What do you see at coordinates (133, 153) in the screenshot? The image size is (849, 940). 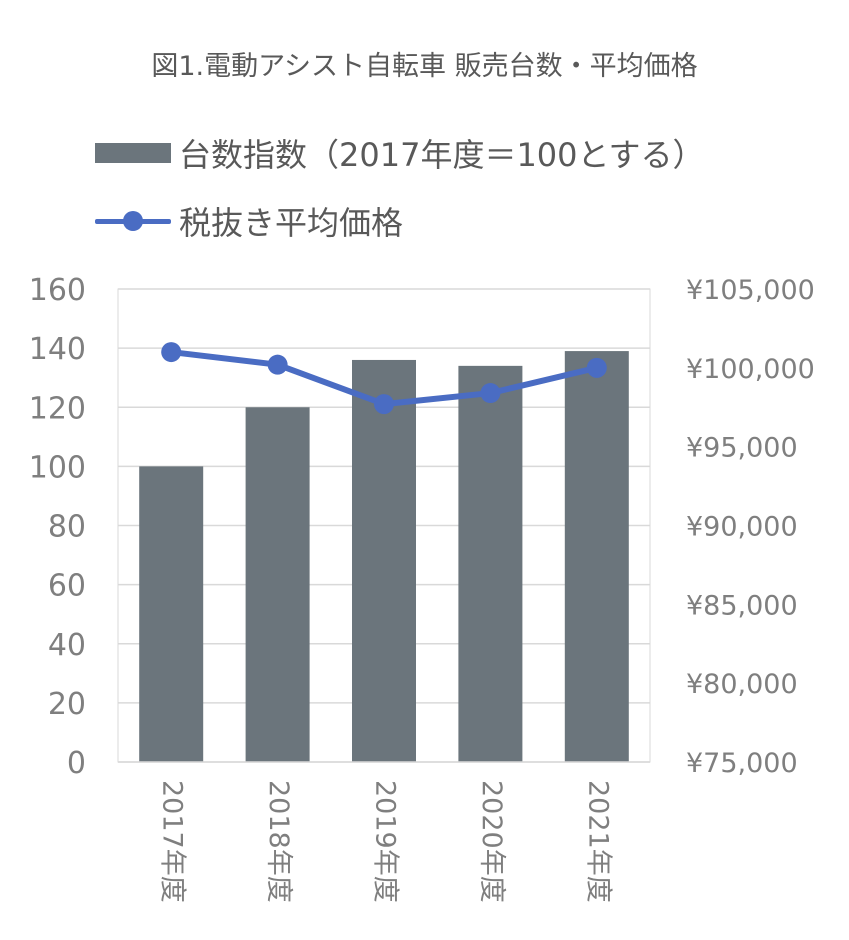 I see `legend-bar-swatch` at bounding box center [133, 153].